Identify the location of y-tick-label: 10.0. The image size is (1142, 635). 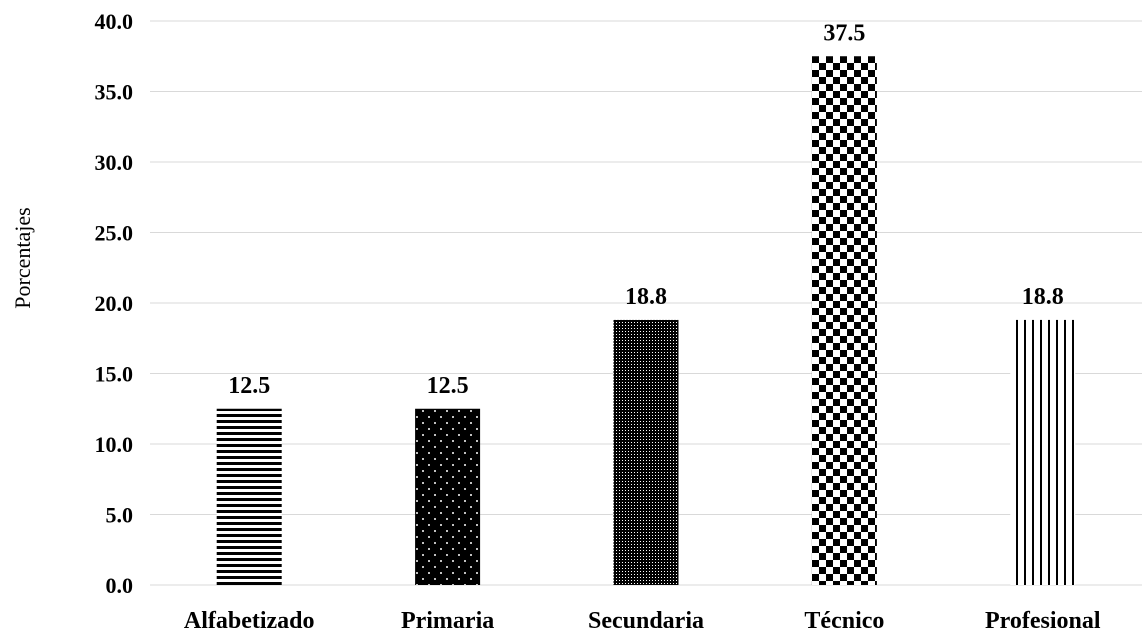
(114, 444).